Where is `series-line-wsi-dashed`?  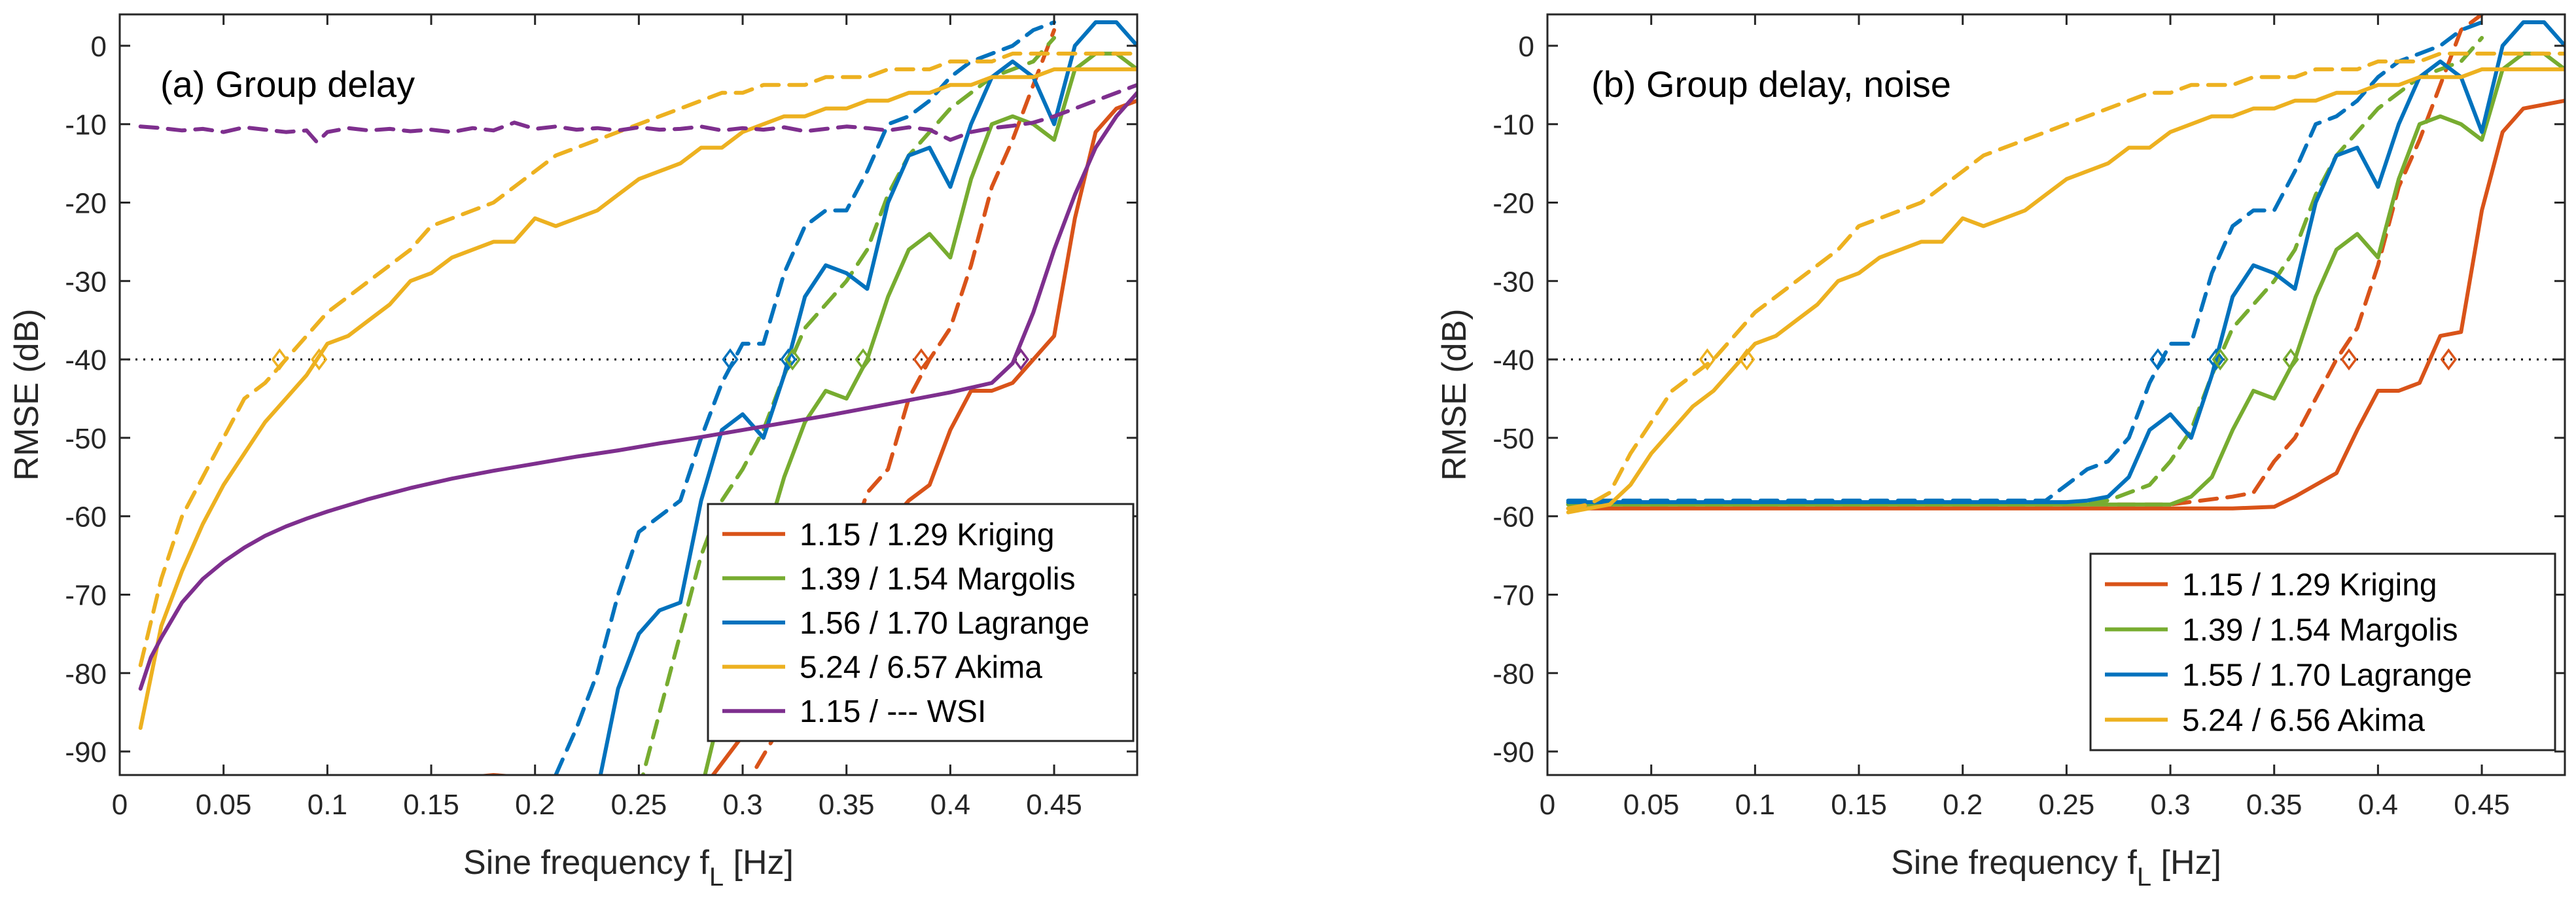 series-line-wsi-dashed is located at coordinates (637, 113).